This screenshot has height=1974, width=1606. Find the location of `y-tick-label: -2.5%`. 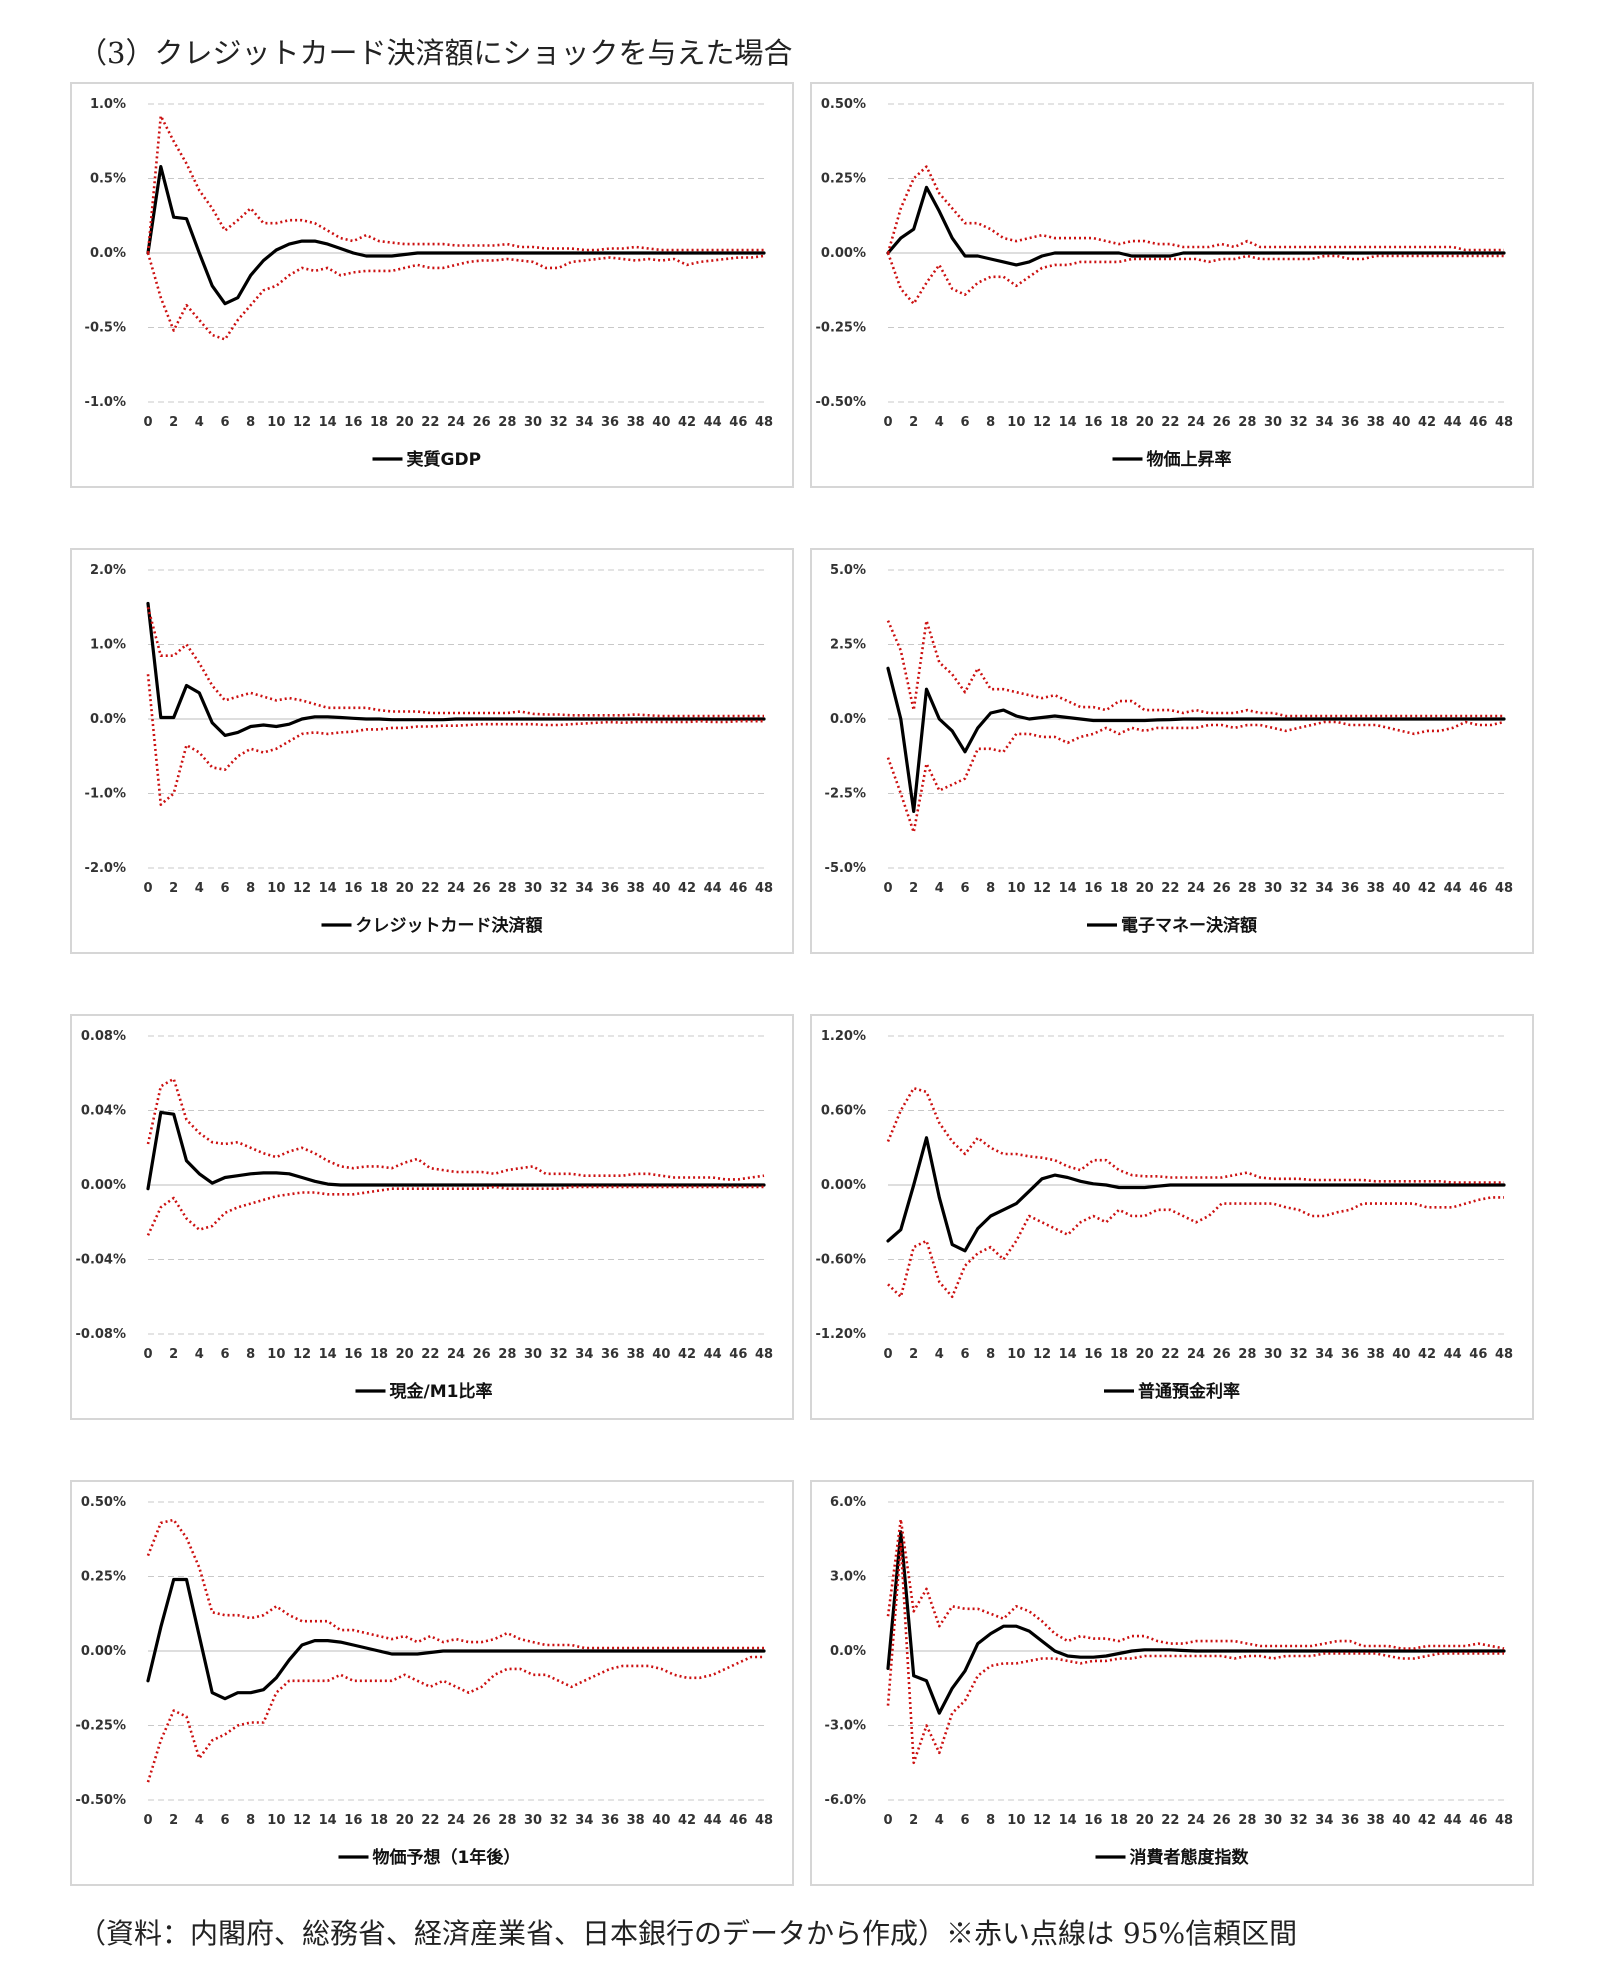

y-tick-label: -2.5% is located at coordinates (845, 794).